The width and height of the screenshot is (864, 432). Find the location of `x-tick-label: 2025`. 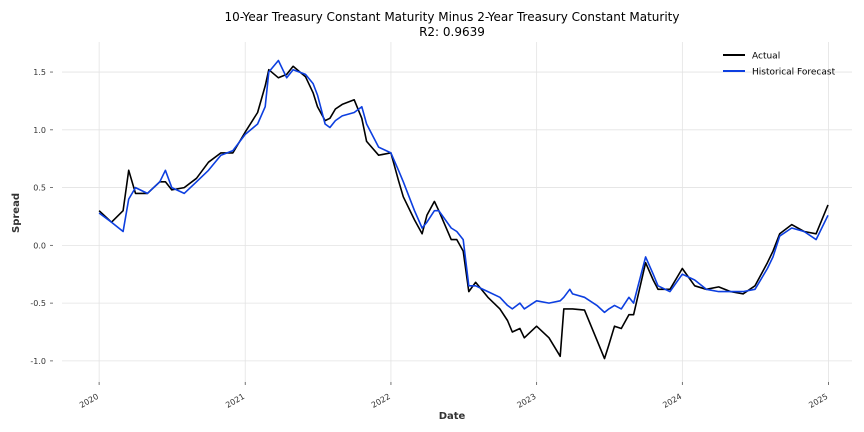

x-tick-label: 2025 is located at coordinates (818, 401).